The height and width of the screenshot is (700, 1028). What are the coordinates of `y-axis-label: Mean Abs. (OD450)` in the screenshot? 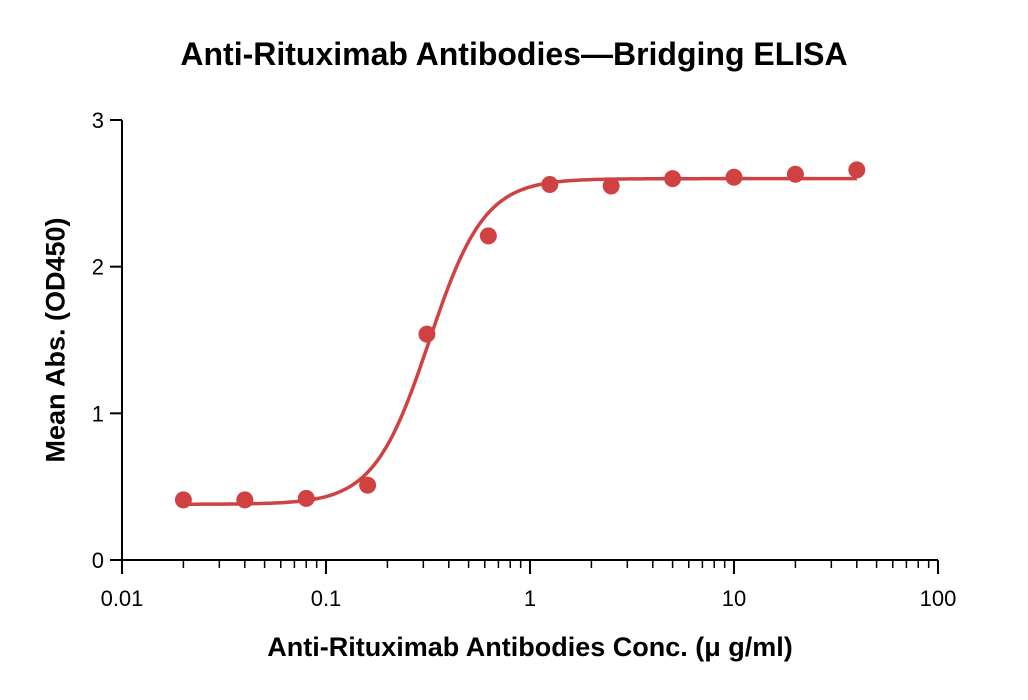 It's located at (55, 340).